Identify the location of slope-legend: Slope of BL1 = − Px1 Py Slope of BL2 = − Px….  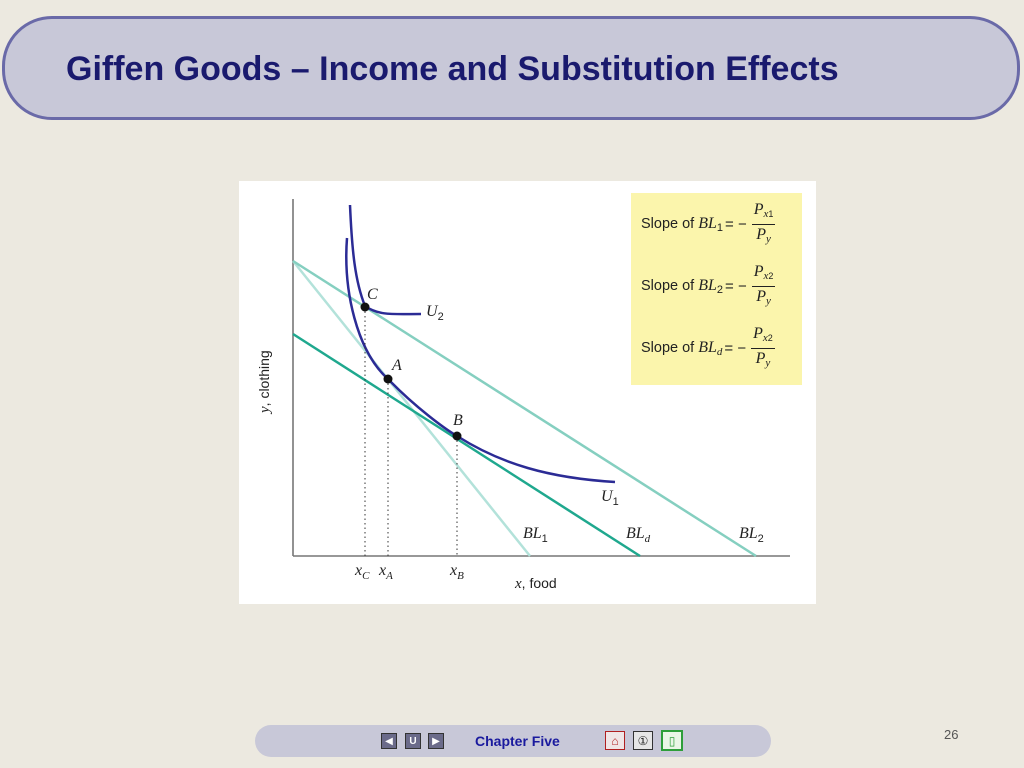
(716, 289).